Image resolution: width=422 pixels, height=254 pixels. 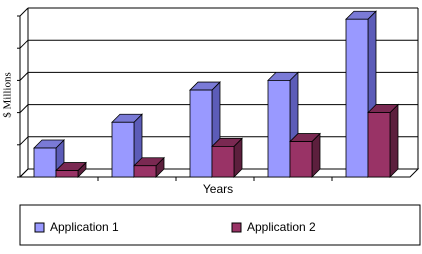 What do you see at coordinates (281, 227) in the screenshot?
I see `legend-label: Application 2` at bounding box center [281, 227].